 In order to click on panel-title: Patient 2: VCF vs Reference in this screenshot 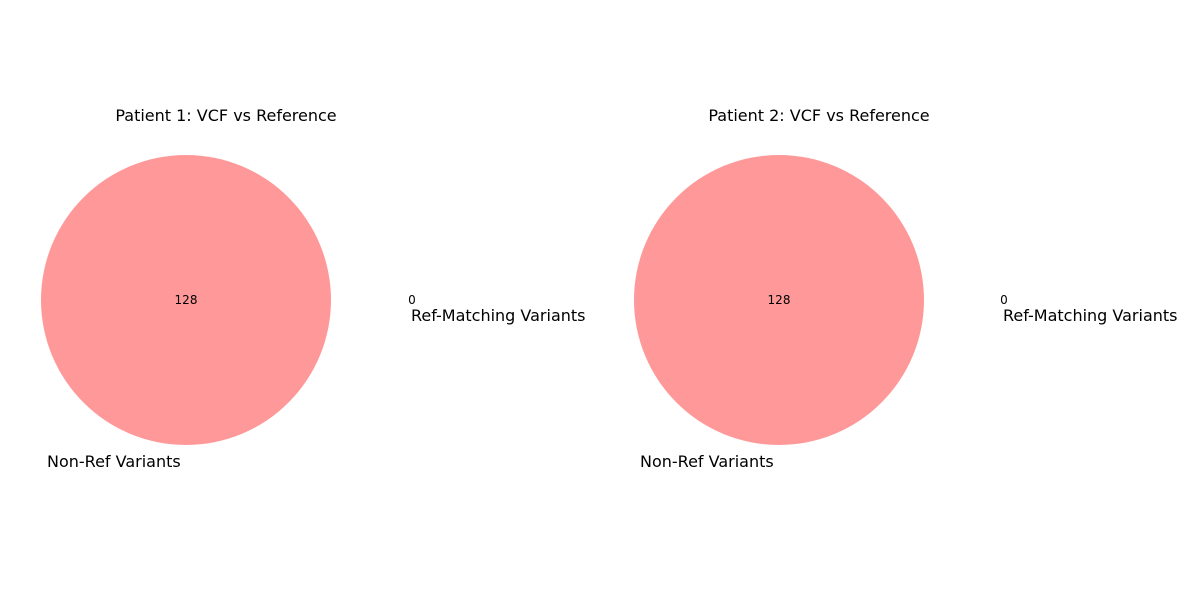, I will do `click(818, 115)`.